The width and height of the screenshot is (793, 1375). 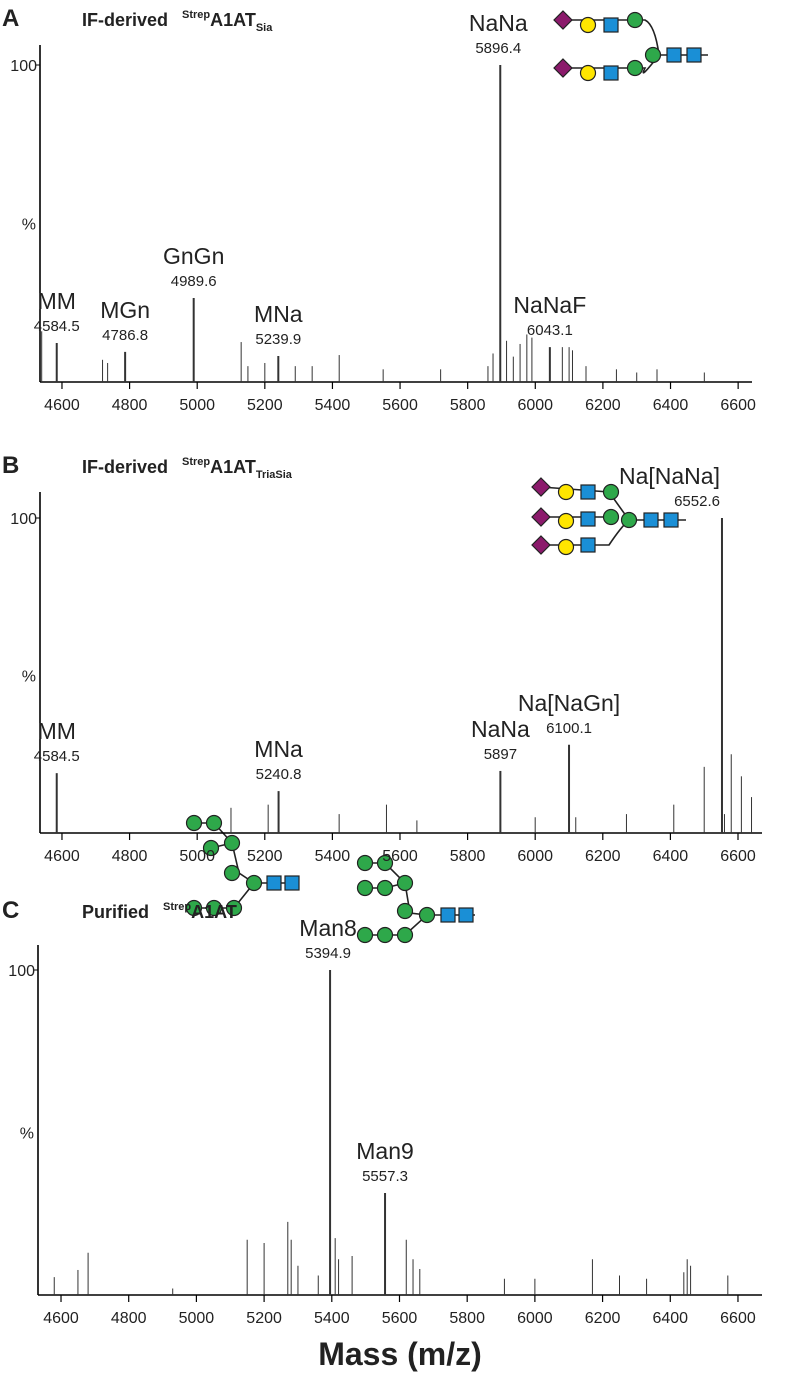 I want to click on peak-name: Na[NaGn], so click(x=569, y=703).